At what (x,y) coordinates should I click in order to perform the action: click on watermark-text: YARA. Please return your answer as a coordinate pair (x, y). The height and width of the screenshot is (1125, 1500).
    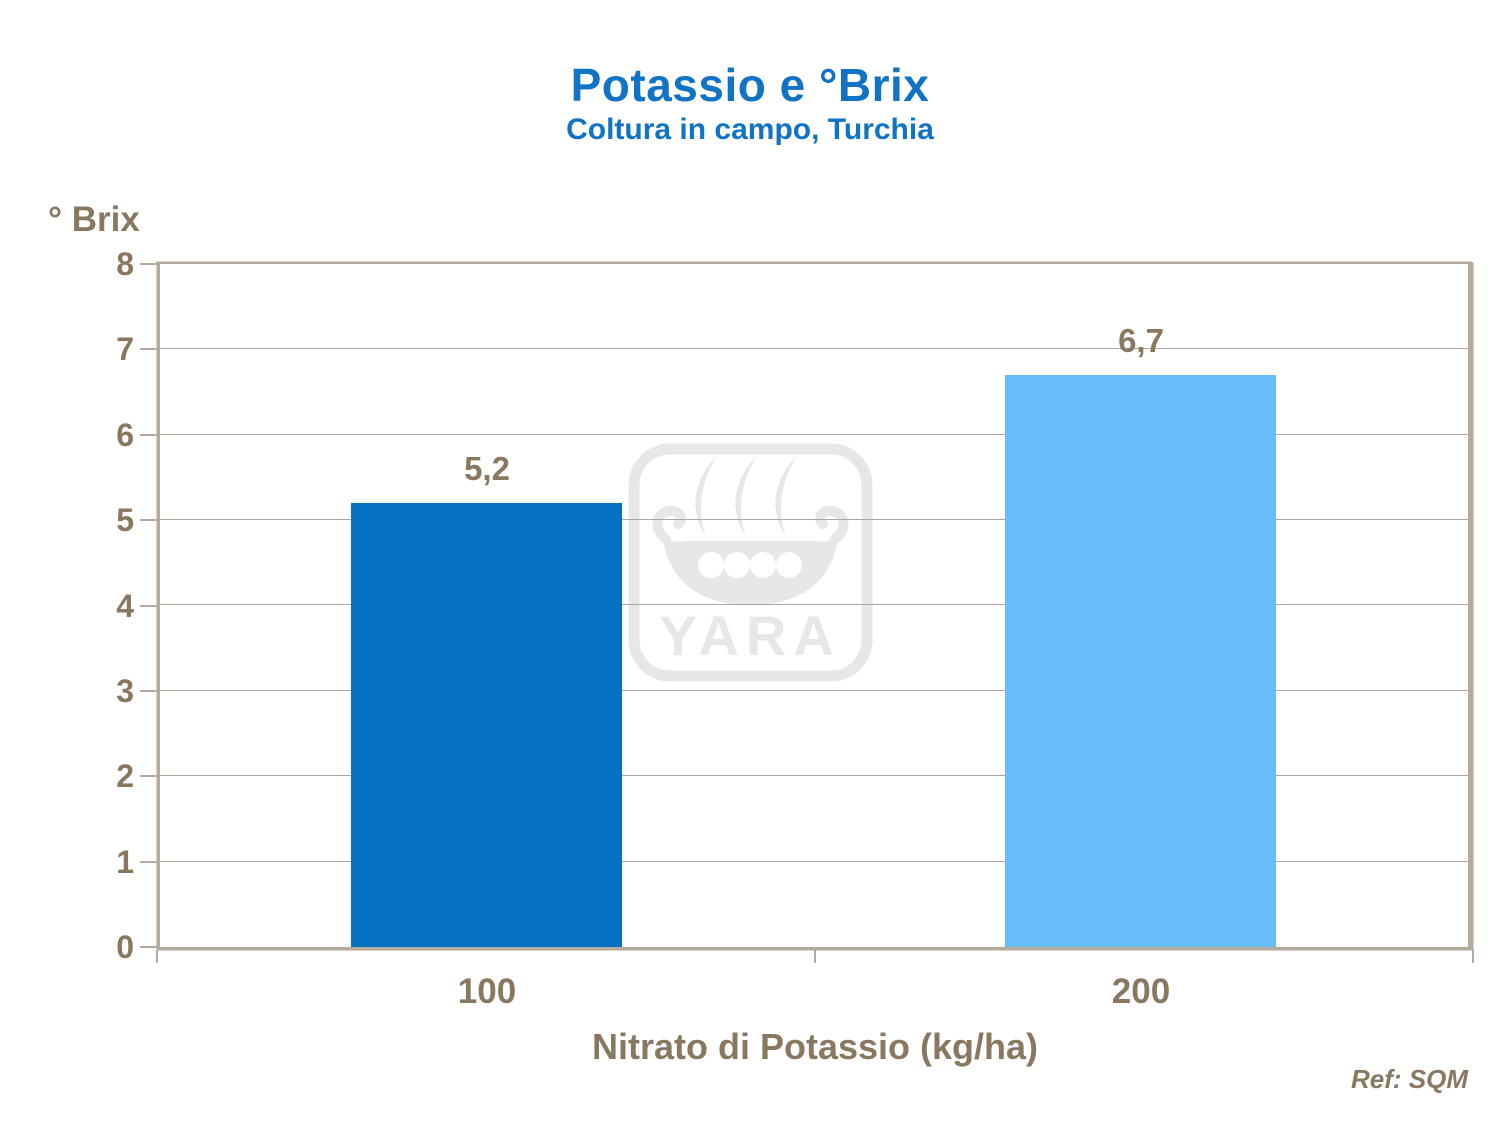
    Looking at the image, I should click on (750, 635).